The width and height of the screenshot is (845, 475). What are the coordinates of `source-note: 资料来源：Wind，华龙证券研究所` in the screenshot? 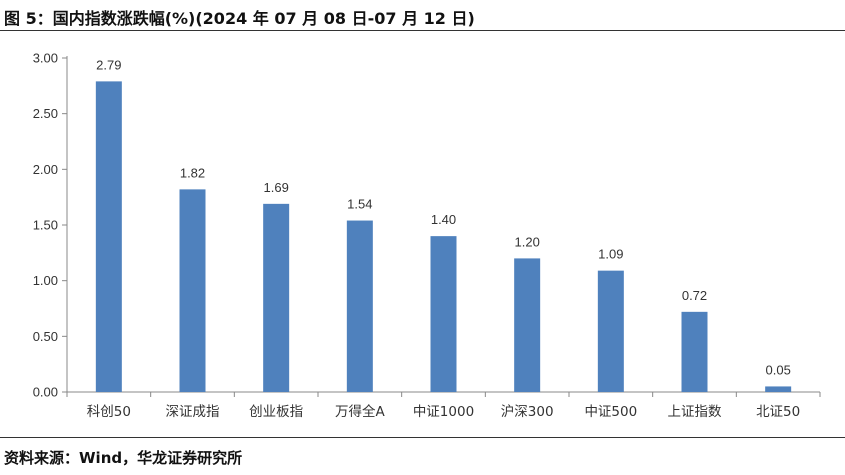 It's located at (123, 458).